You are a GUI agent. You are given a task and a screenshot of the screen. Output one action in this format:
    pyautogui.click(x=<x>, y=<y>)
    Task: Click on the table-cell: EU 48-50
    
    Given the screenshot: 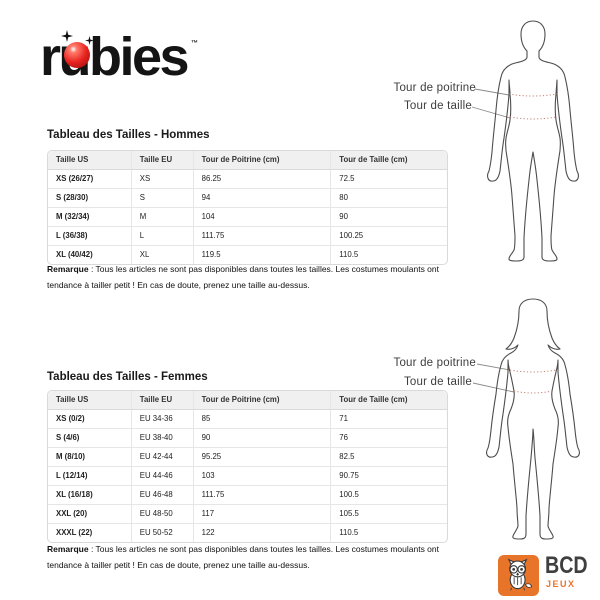 What is the action you would take?
    pyautogui.click(x=162, y=513)
    